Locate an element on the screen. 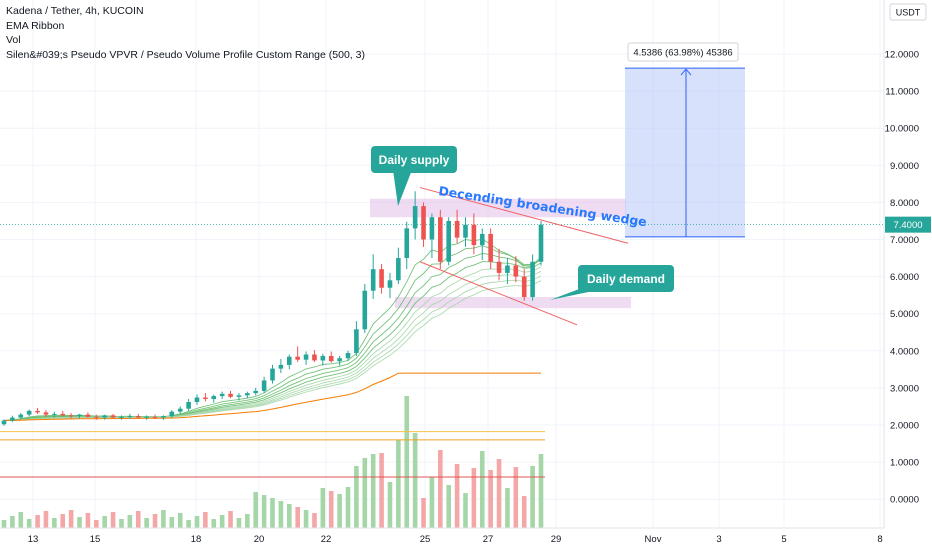 The width and height of the screenshot is (932, 550). time-axis: 13 15 18 20 22 25 27 29 Nov 3 5 8 is located at coordinates (466, 538).